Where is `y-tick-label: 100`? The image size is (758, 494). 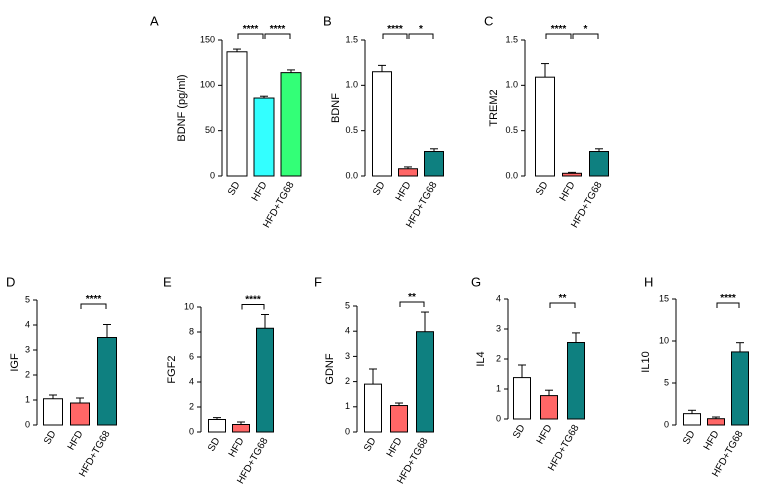
y-tick-label: 100 is located at coordinates (207, 85).